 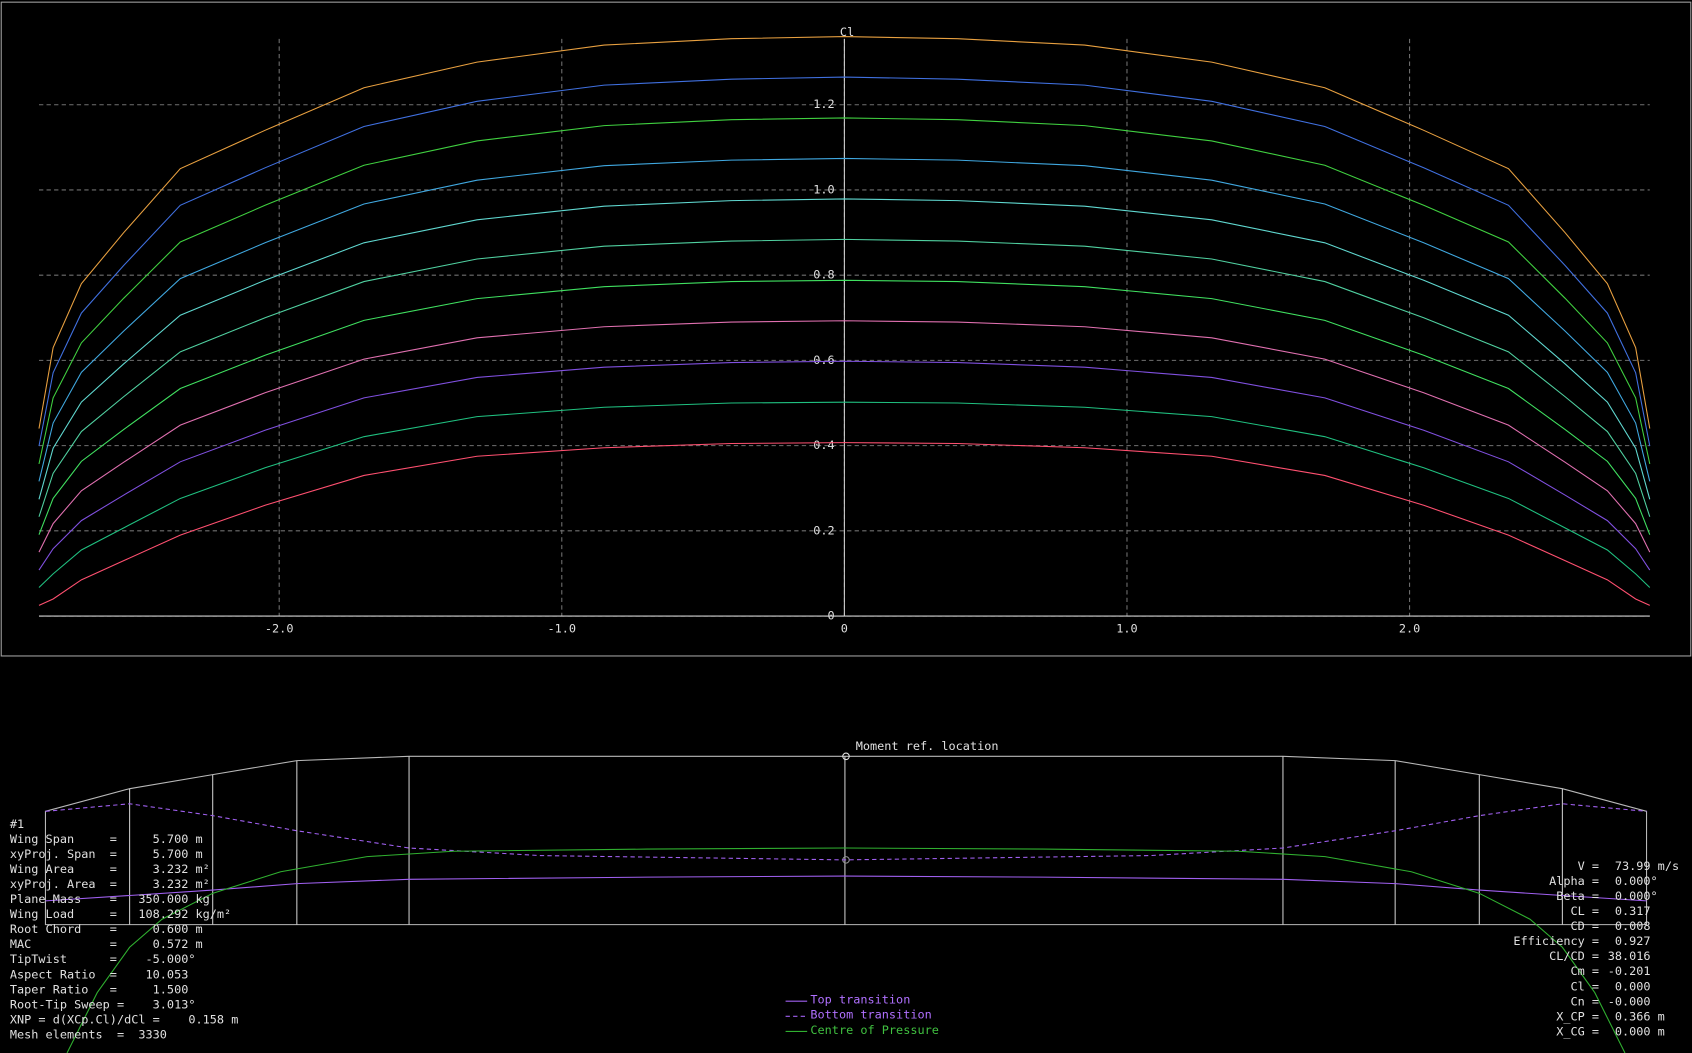 What do you see at coordinates (1577, 1031) in the screenshot?
I see `result-label: X_CG =` at bounding box center [1577, 1031].